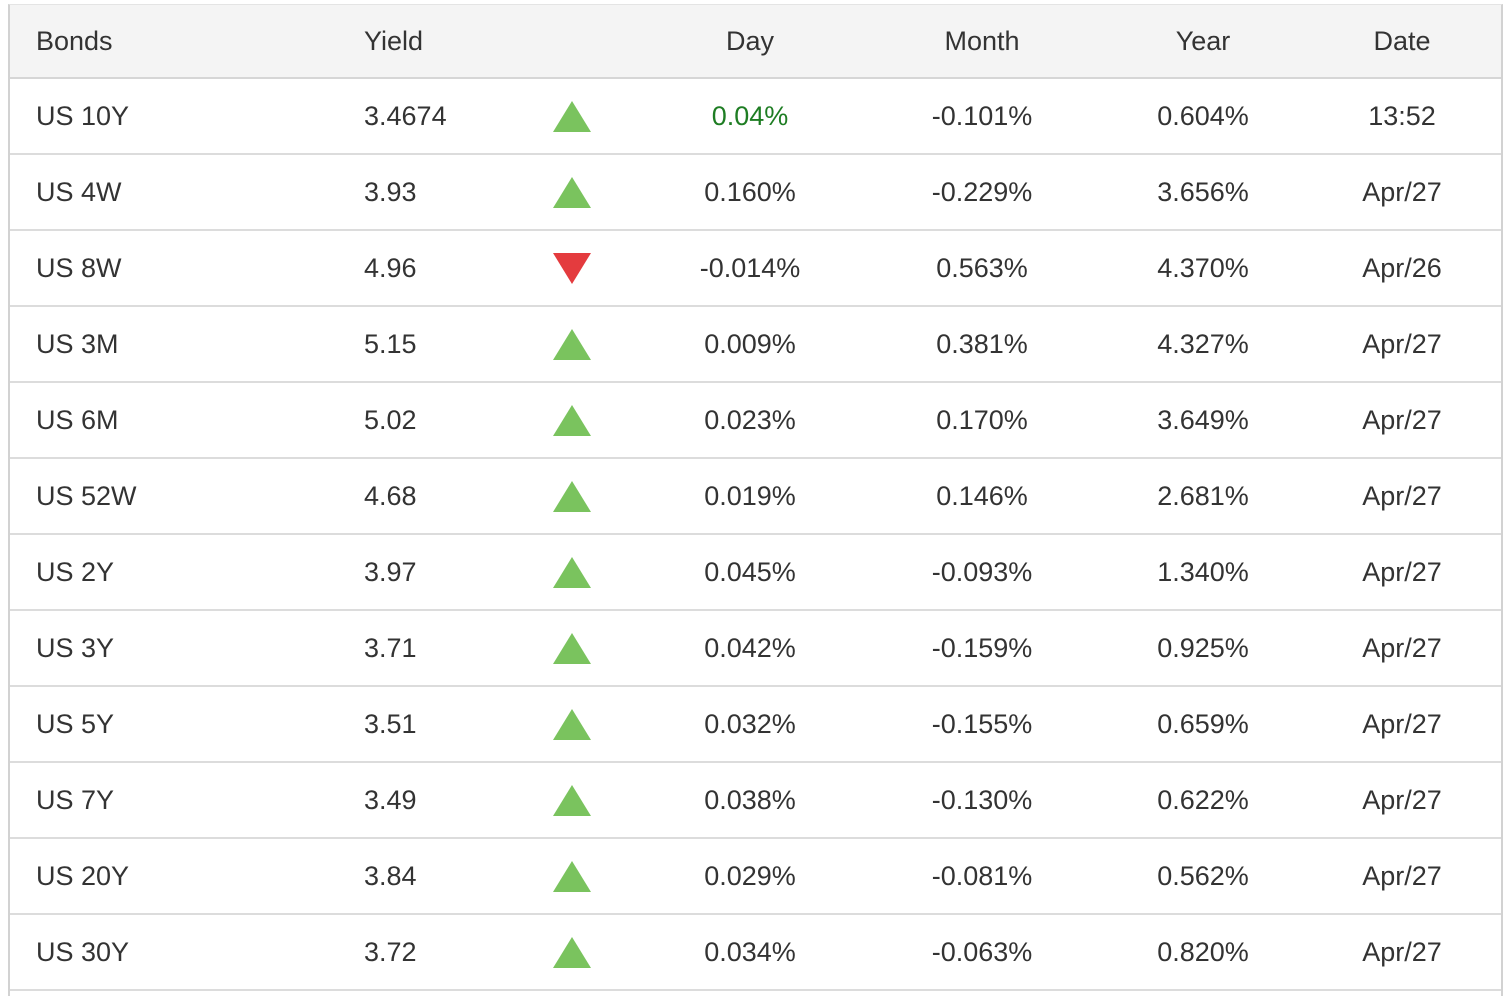 Image resolution: width=1510 pixels, height=996 pixels. I want to click on day-change-value: 0.032%, so click(750, 724).